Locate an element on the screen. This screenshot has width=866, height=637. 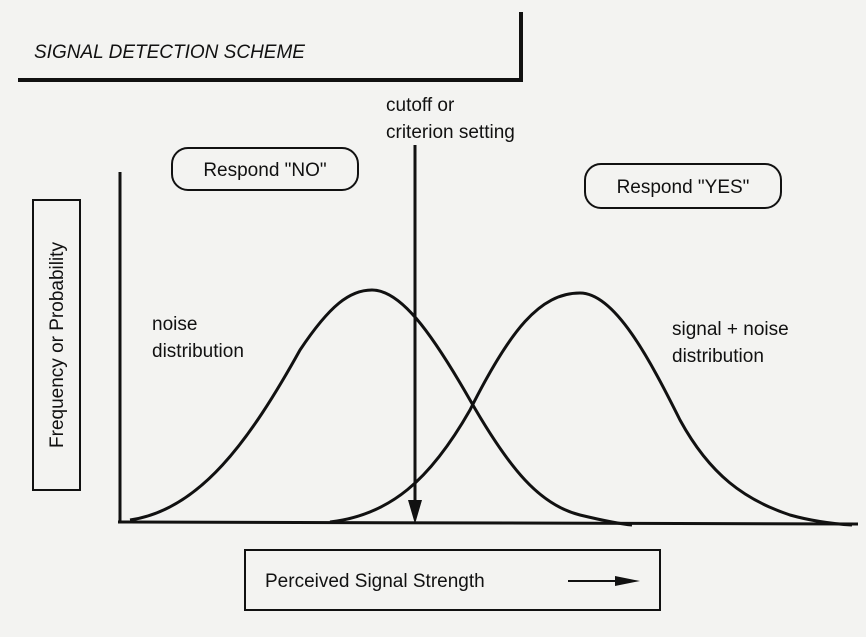
cutoff-label: cutoff or is located at coordinates (420, 105).